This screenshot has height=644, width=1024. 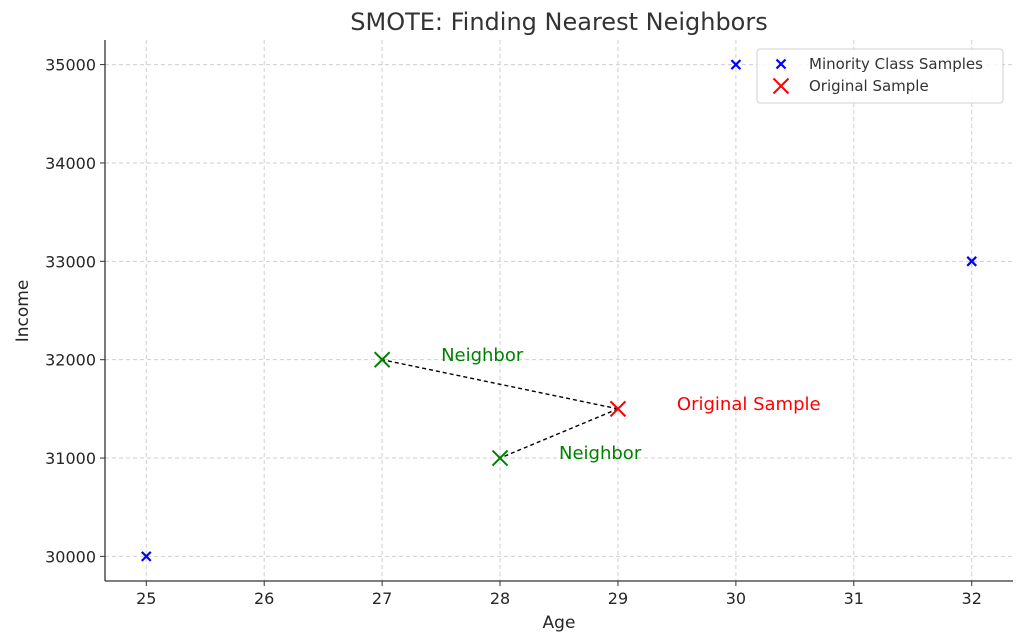 I want to click on annotations: Neighbor Neighbor Original Sample, so click(x=631, y=404).